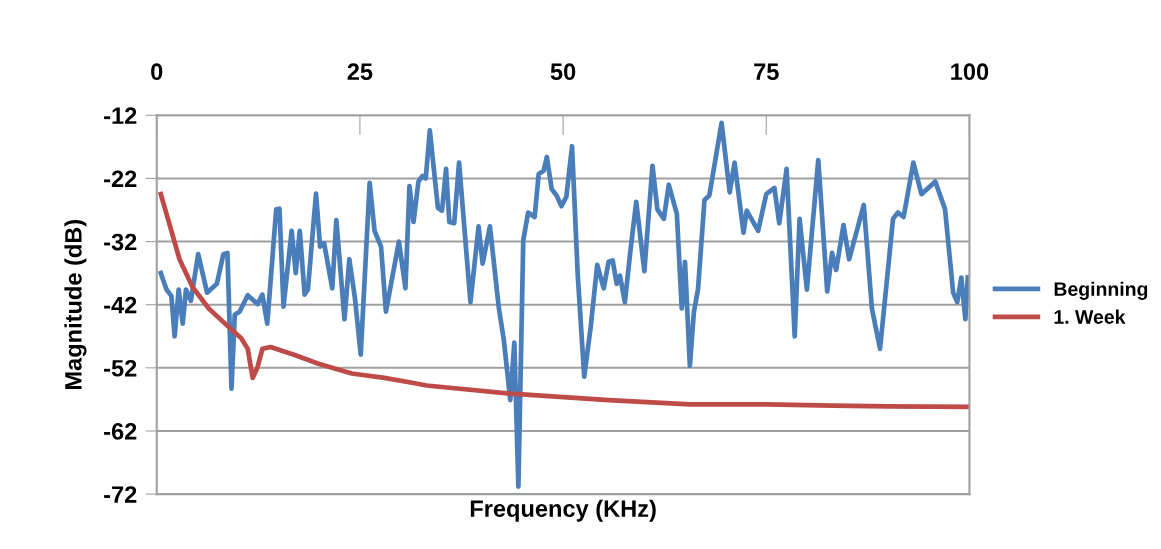  I want to click on y-tick-label: -52, so click(120, 368).